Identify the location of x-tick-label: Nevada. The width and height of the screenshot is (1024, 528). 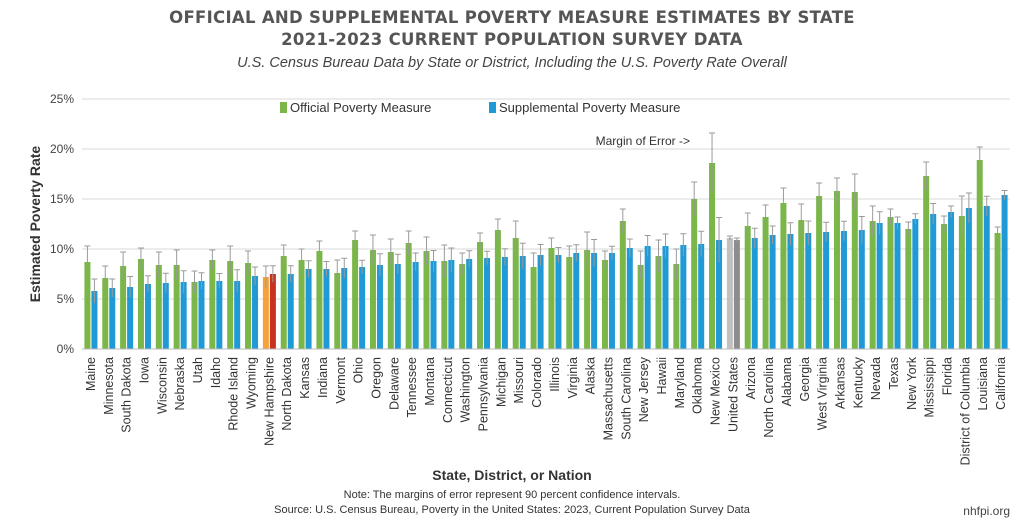
(876, 378).